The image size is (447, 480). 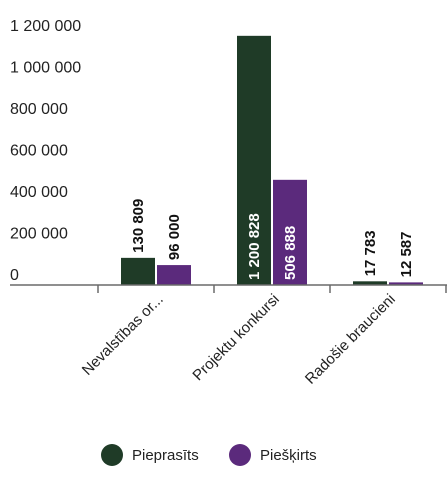 What do you see at coordinates (290, 253) in the screenshot?
I see `data-label: 506 888` at bounding box center [290, 253].